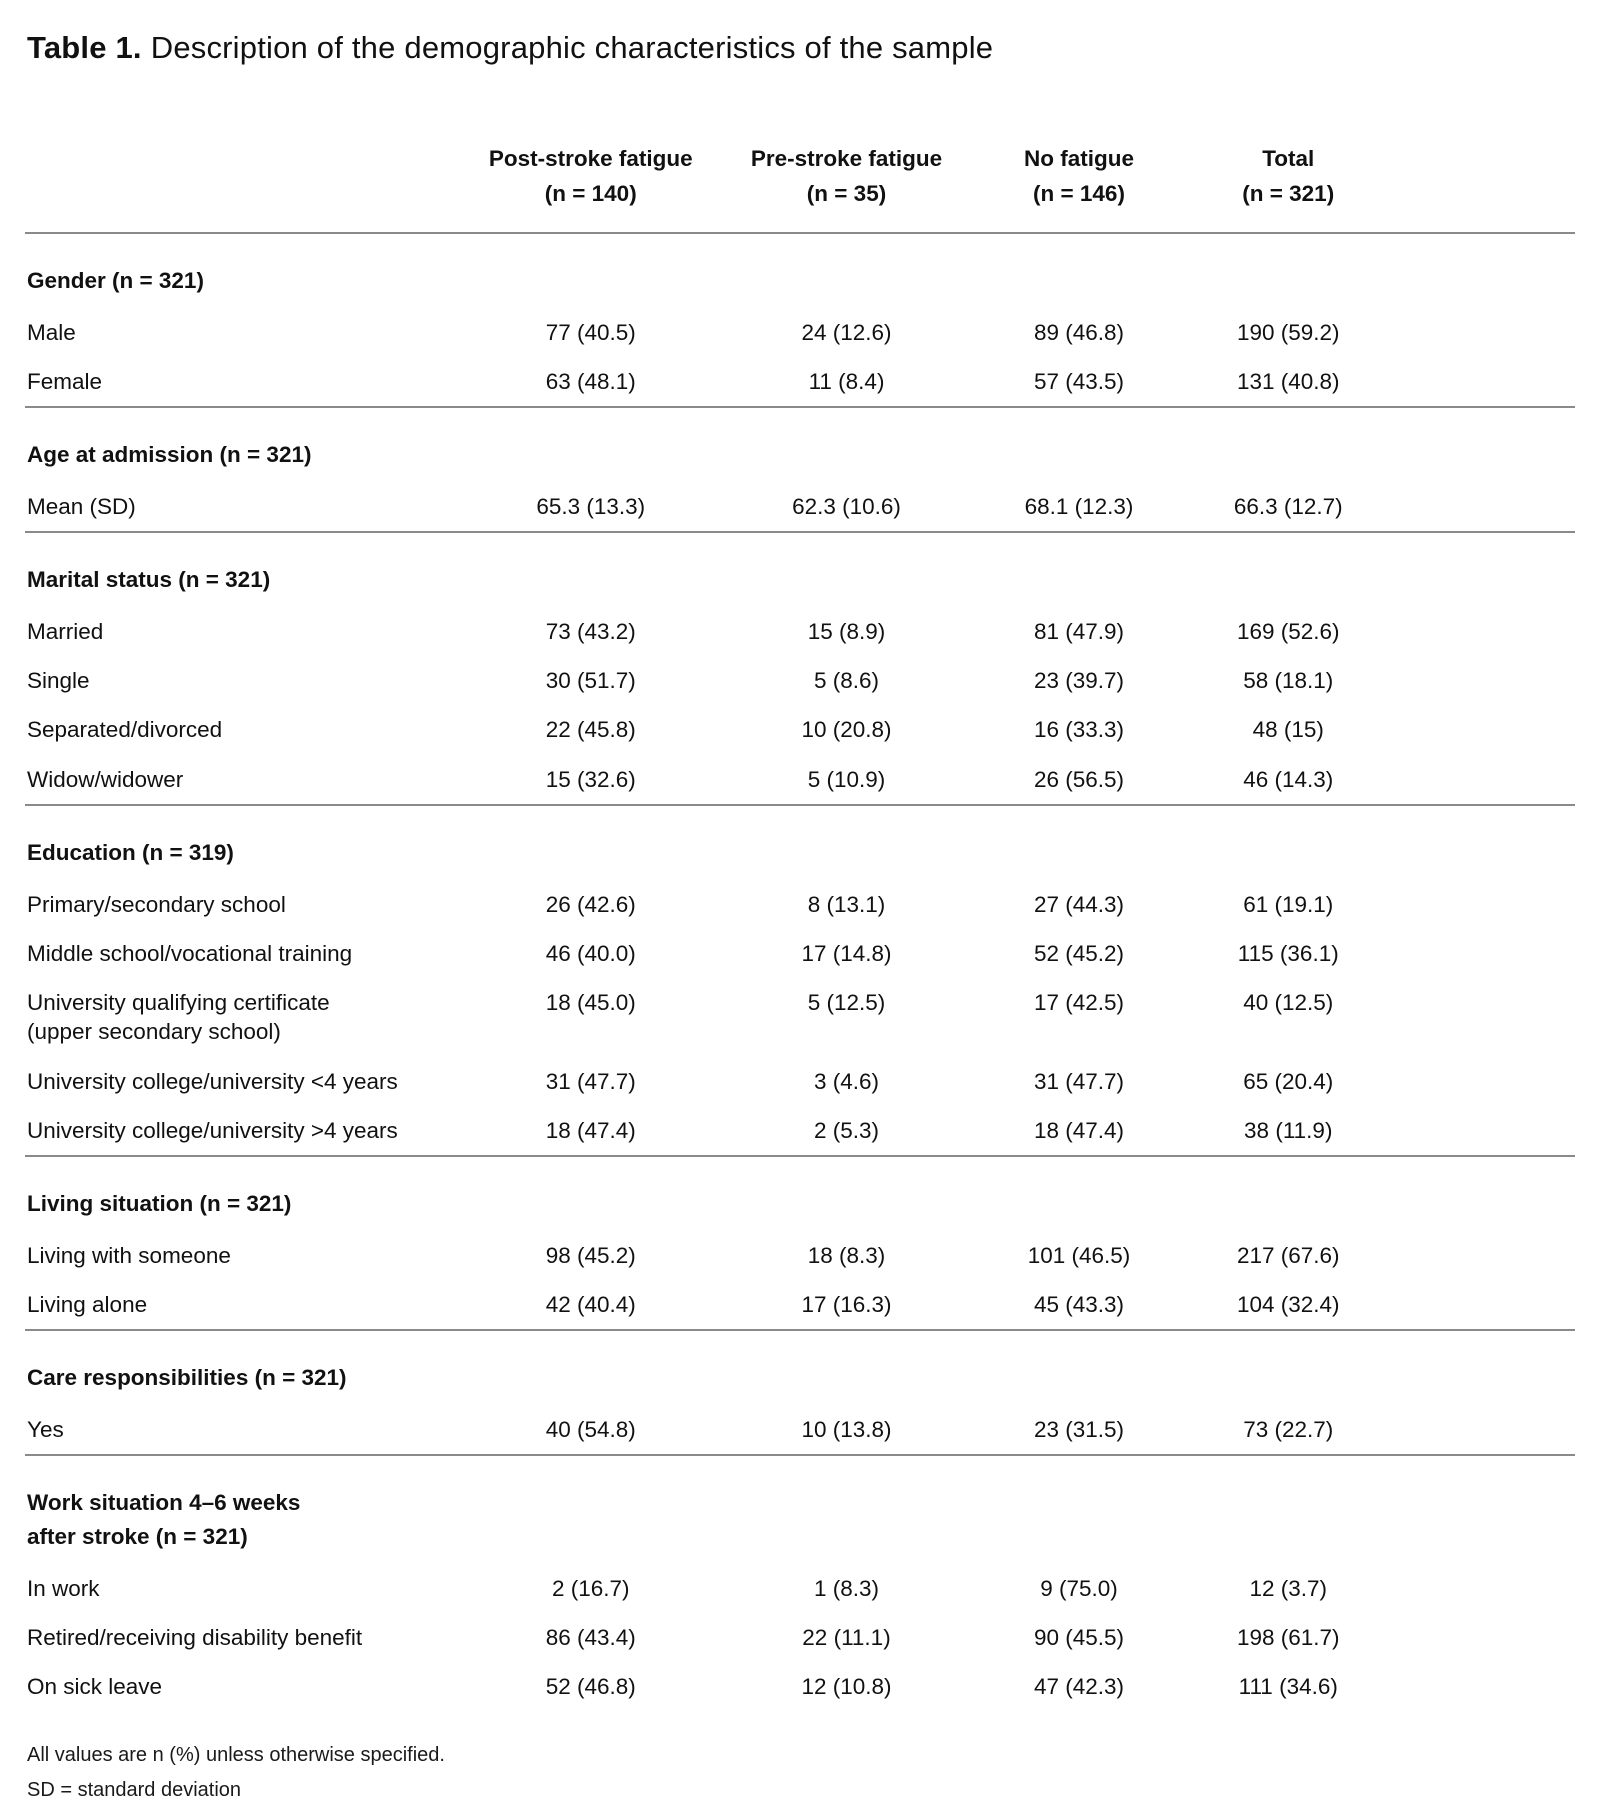 This screenshot has height=1808, width=1600. I want to click on data-cell: 98 (45.2), so click(590, 1255).